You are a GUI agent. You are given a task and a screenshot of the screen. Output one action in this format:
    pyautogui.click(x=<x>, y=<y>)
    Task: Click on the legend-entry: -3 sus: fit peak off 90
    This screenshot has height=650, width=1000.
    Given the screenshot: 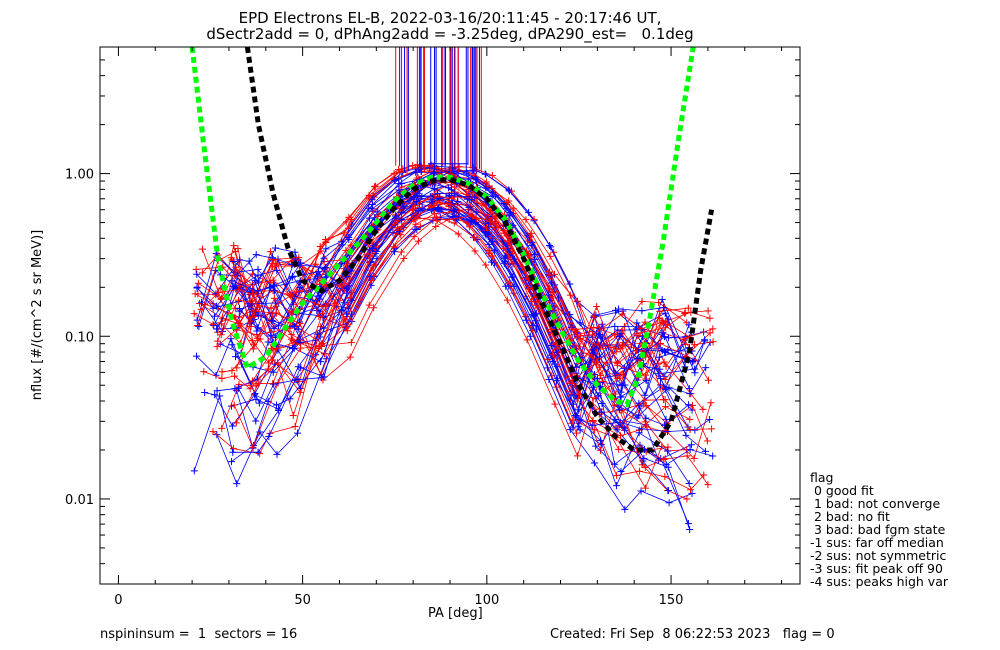 What is the action you would take?
    pyautogui.click(x=876, y=568)
    